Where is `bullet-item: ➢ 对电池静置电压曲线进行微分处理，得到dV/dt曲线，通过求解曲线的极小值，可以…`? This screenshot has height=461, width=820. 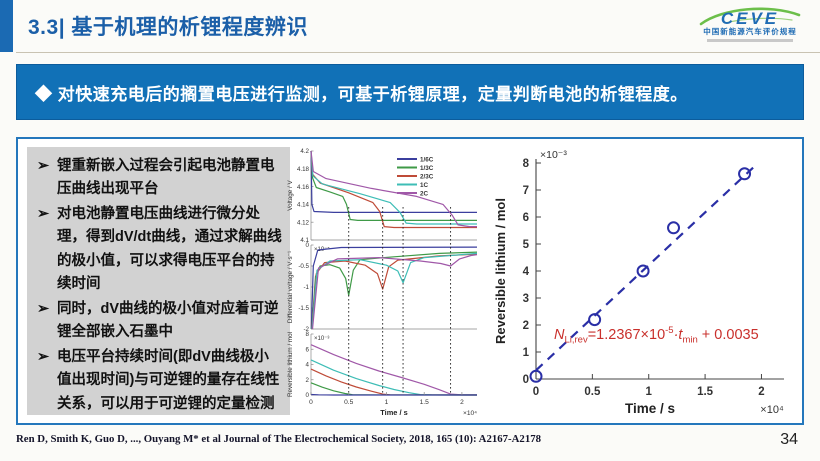
bullet-item: ➢ 对电池静置电压曲线进行微分处理，得到dV/dt曲线，通过求解曲线的极小值，可以… is located at coordinates (158, 250).